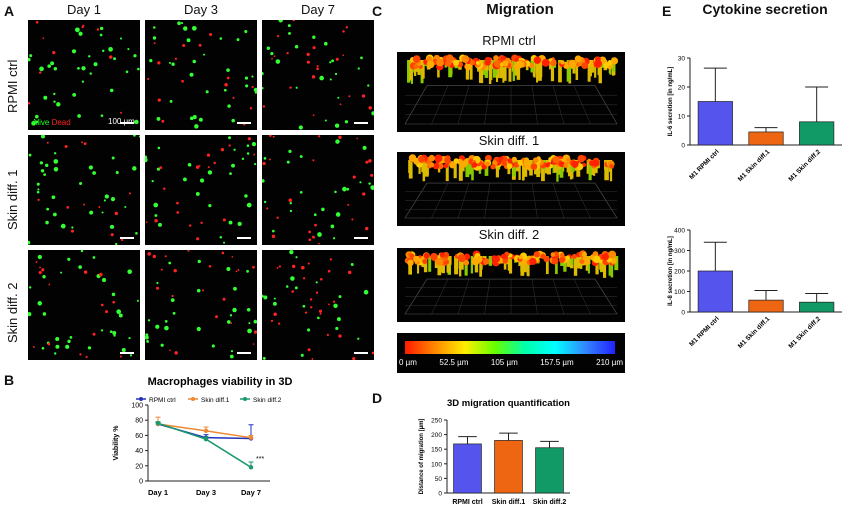 This screenshot has width=850, height=510. Describe the element at coordinates (158, 423) in the screenshot. I see `data-point` at that location.